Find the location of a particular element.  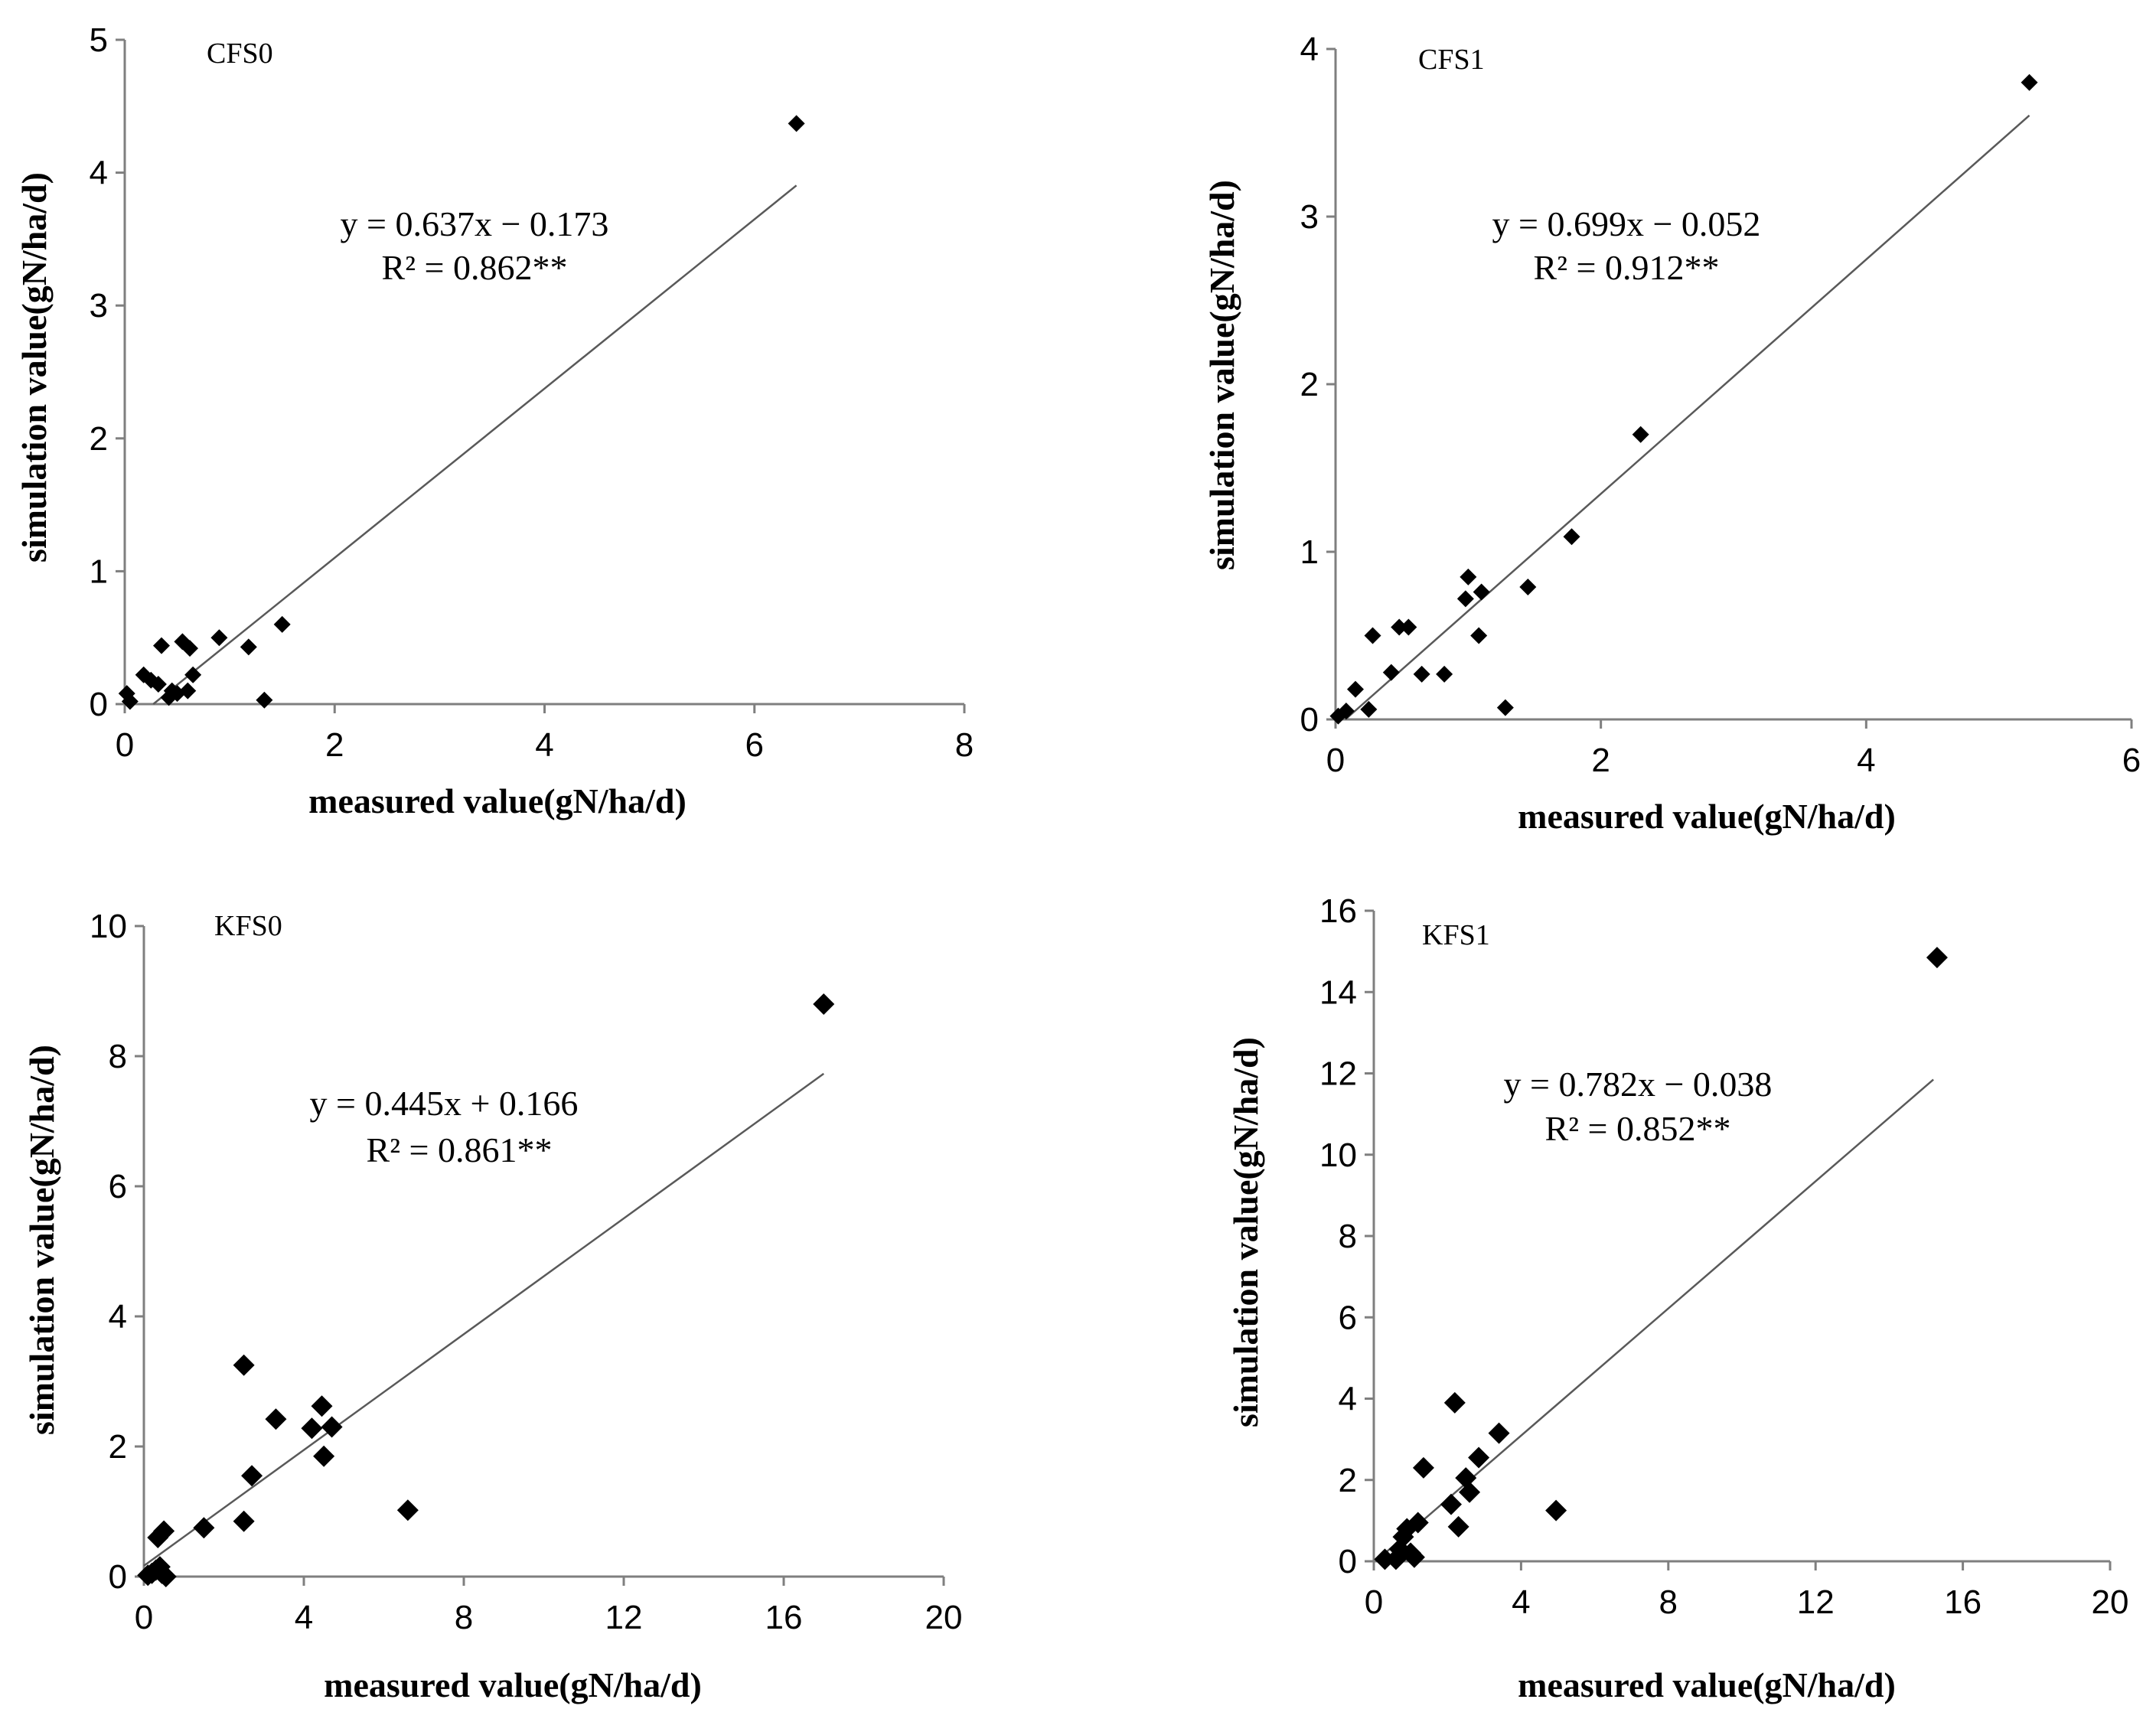

cfs1-x-tick-label: 2 is located at coordinates (1600, 760).